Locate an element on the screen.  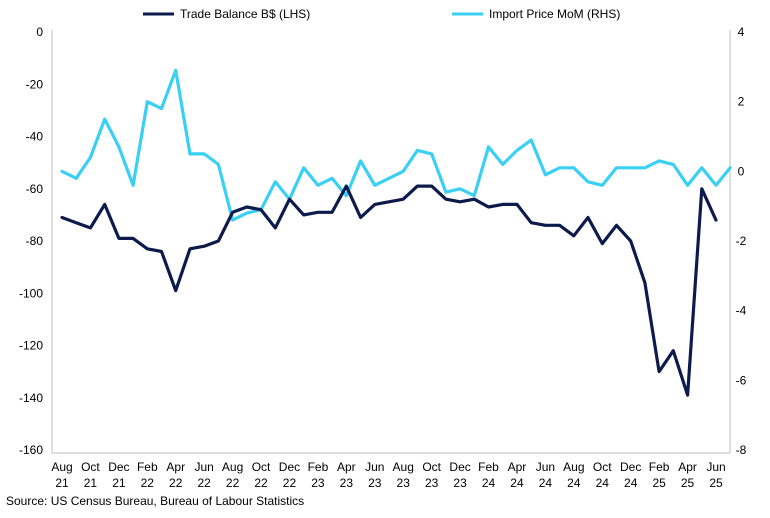
y-right-tick-label: 4 is located at coordinates (741, 32).